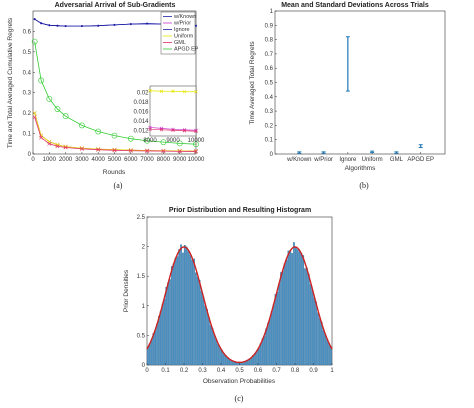  What do you see at coordinates (141, 336) in the screenshot?
I see `panel-c-ytick-label: 0.5` at bounding box center [141, 336].